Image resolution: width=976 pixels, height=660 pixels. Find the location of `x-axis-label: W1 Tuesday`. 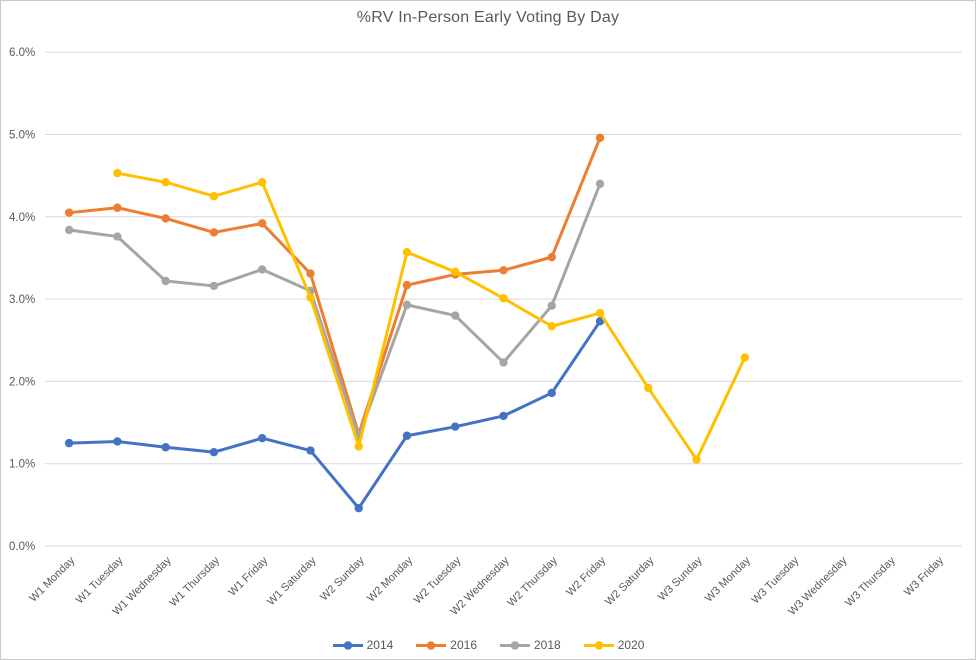

x-axis-label: W1 Tuesday is located at coordinates (100, 580).